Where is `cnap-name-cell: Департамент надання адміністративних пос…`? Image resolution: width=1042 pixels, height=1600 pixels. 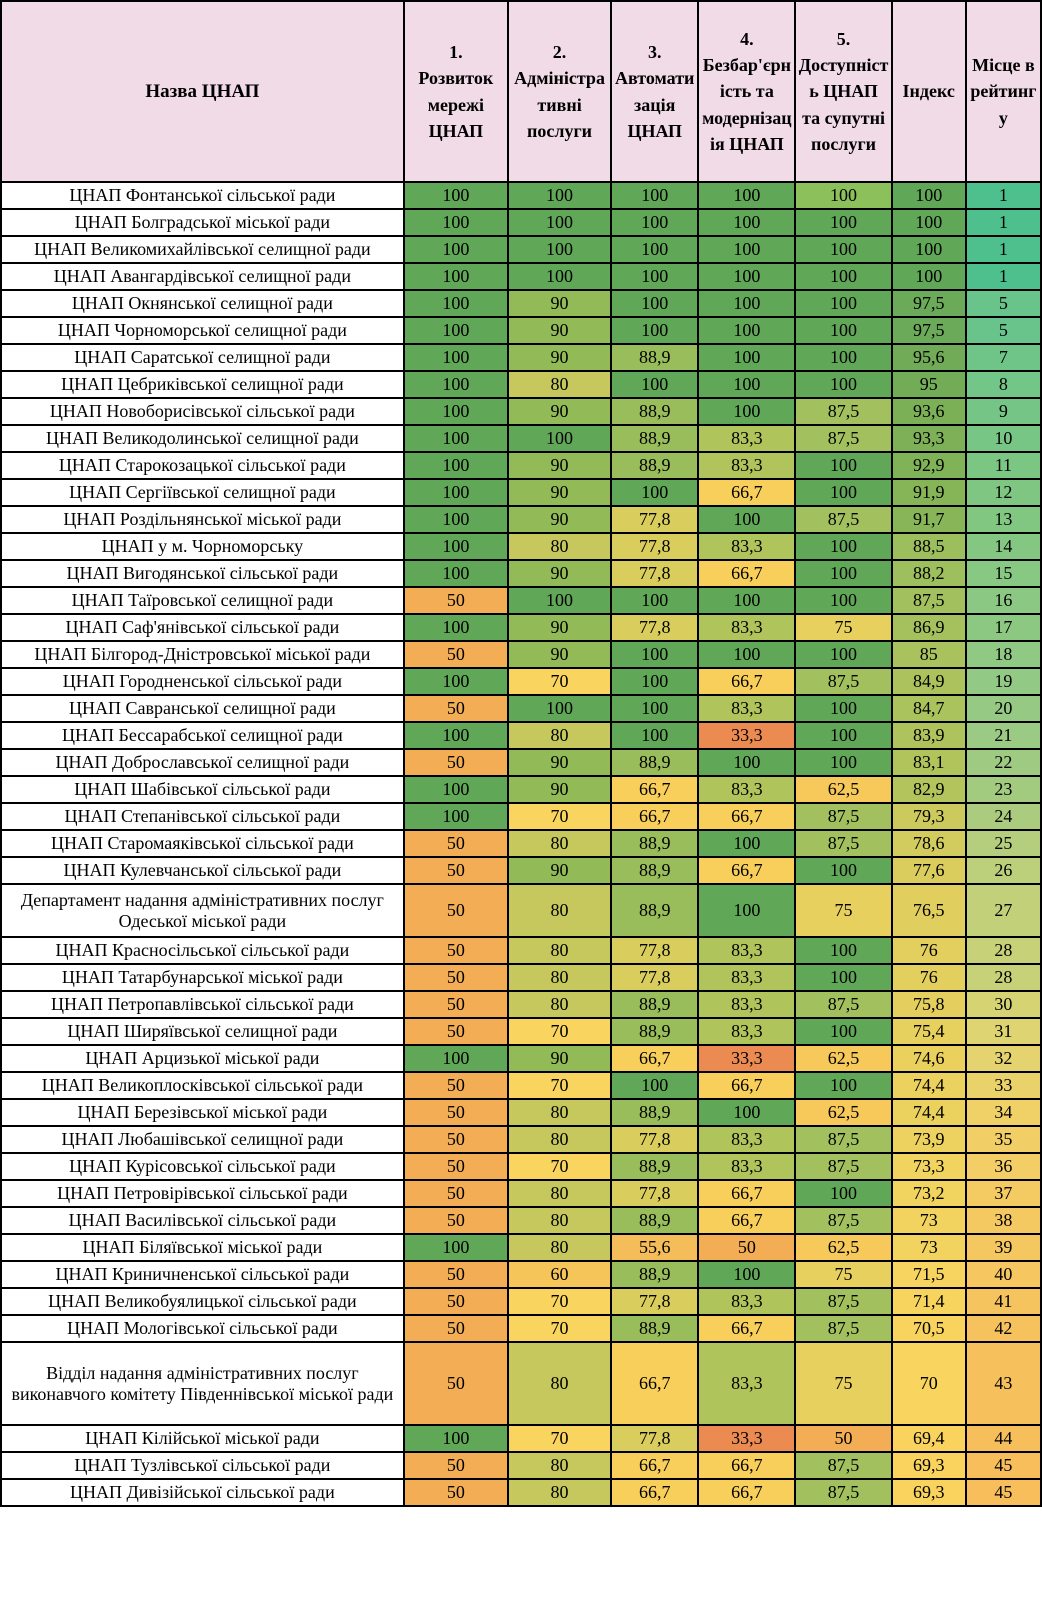 cnap-name-cell: Департамент надання адміністративних пос… is located at coordinates (202, 910).